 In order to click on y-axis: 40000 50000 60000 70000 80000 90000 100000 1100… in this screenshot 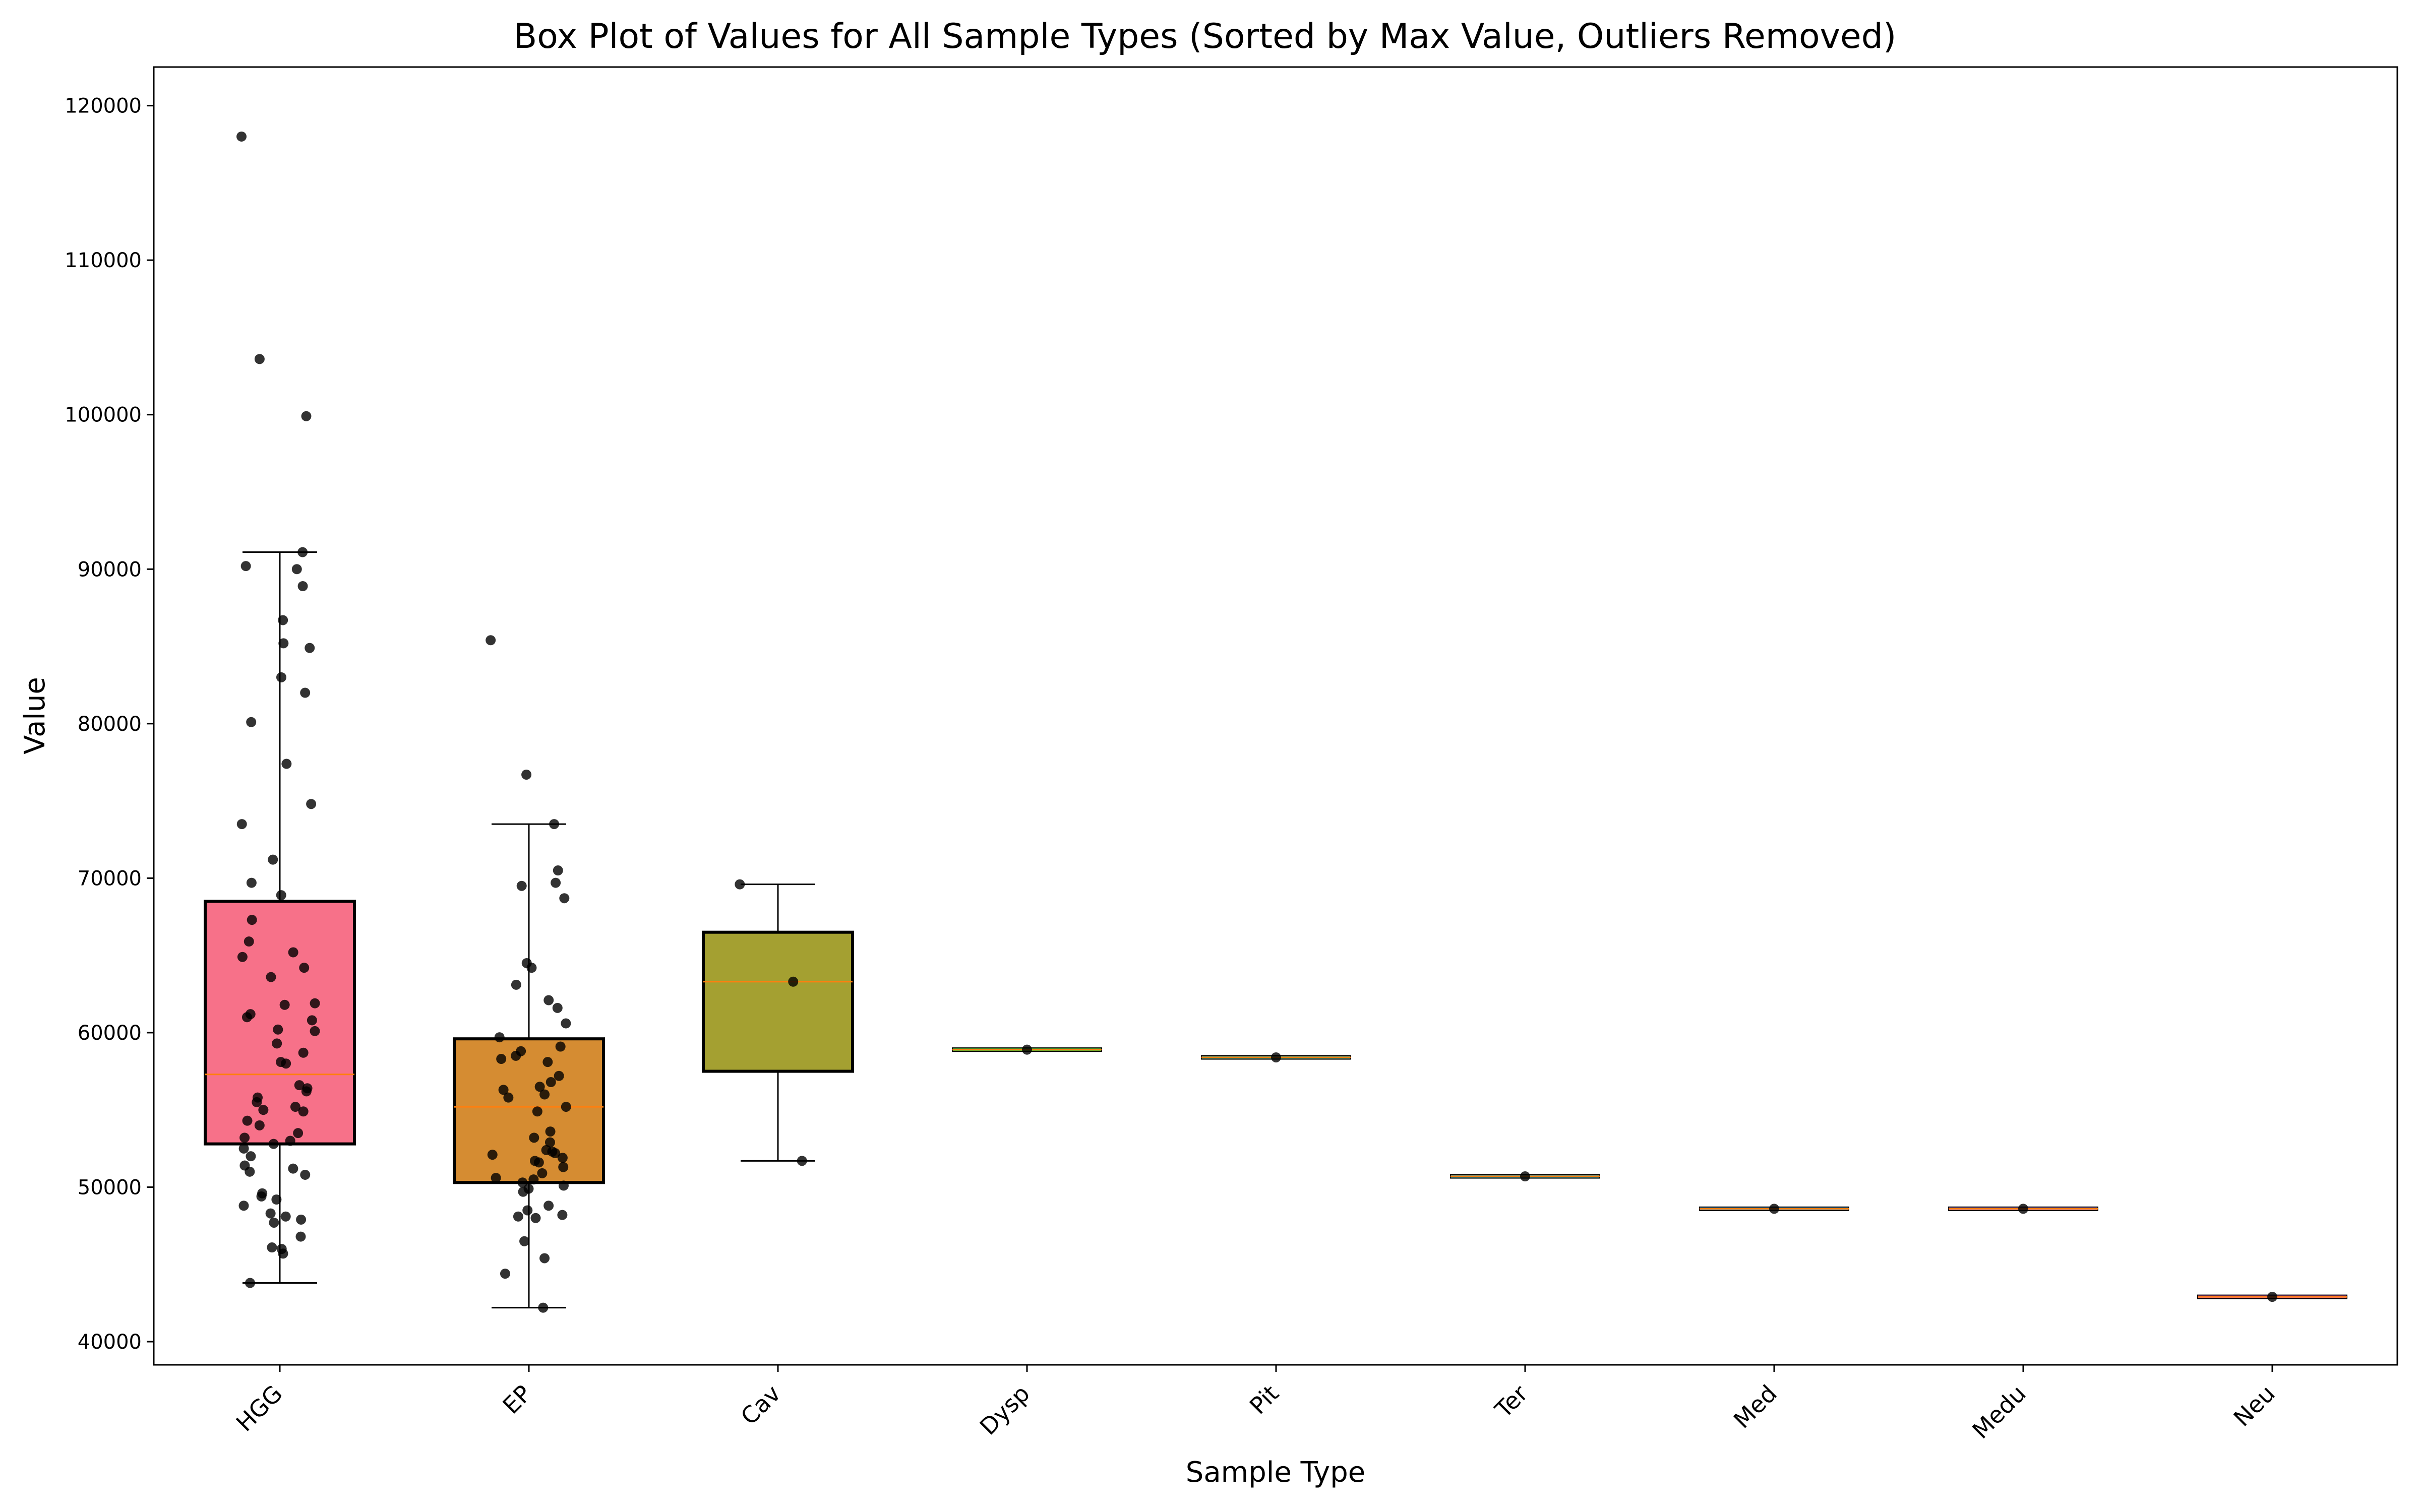, I will do `click(109, 724)`.